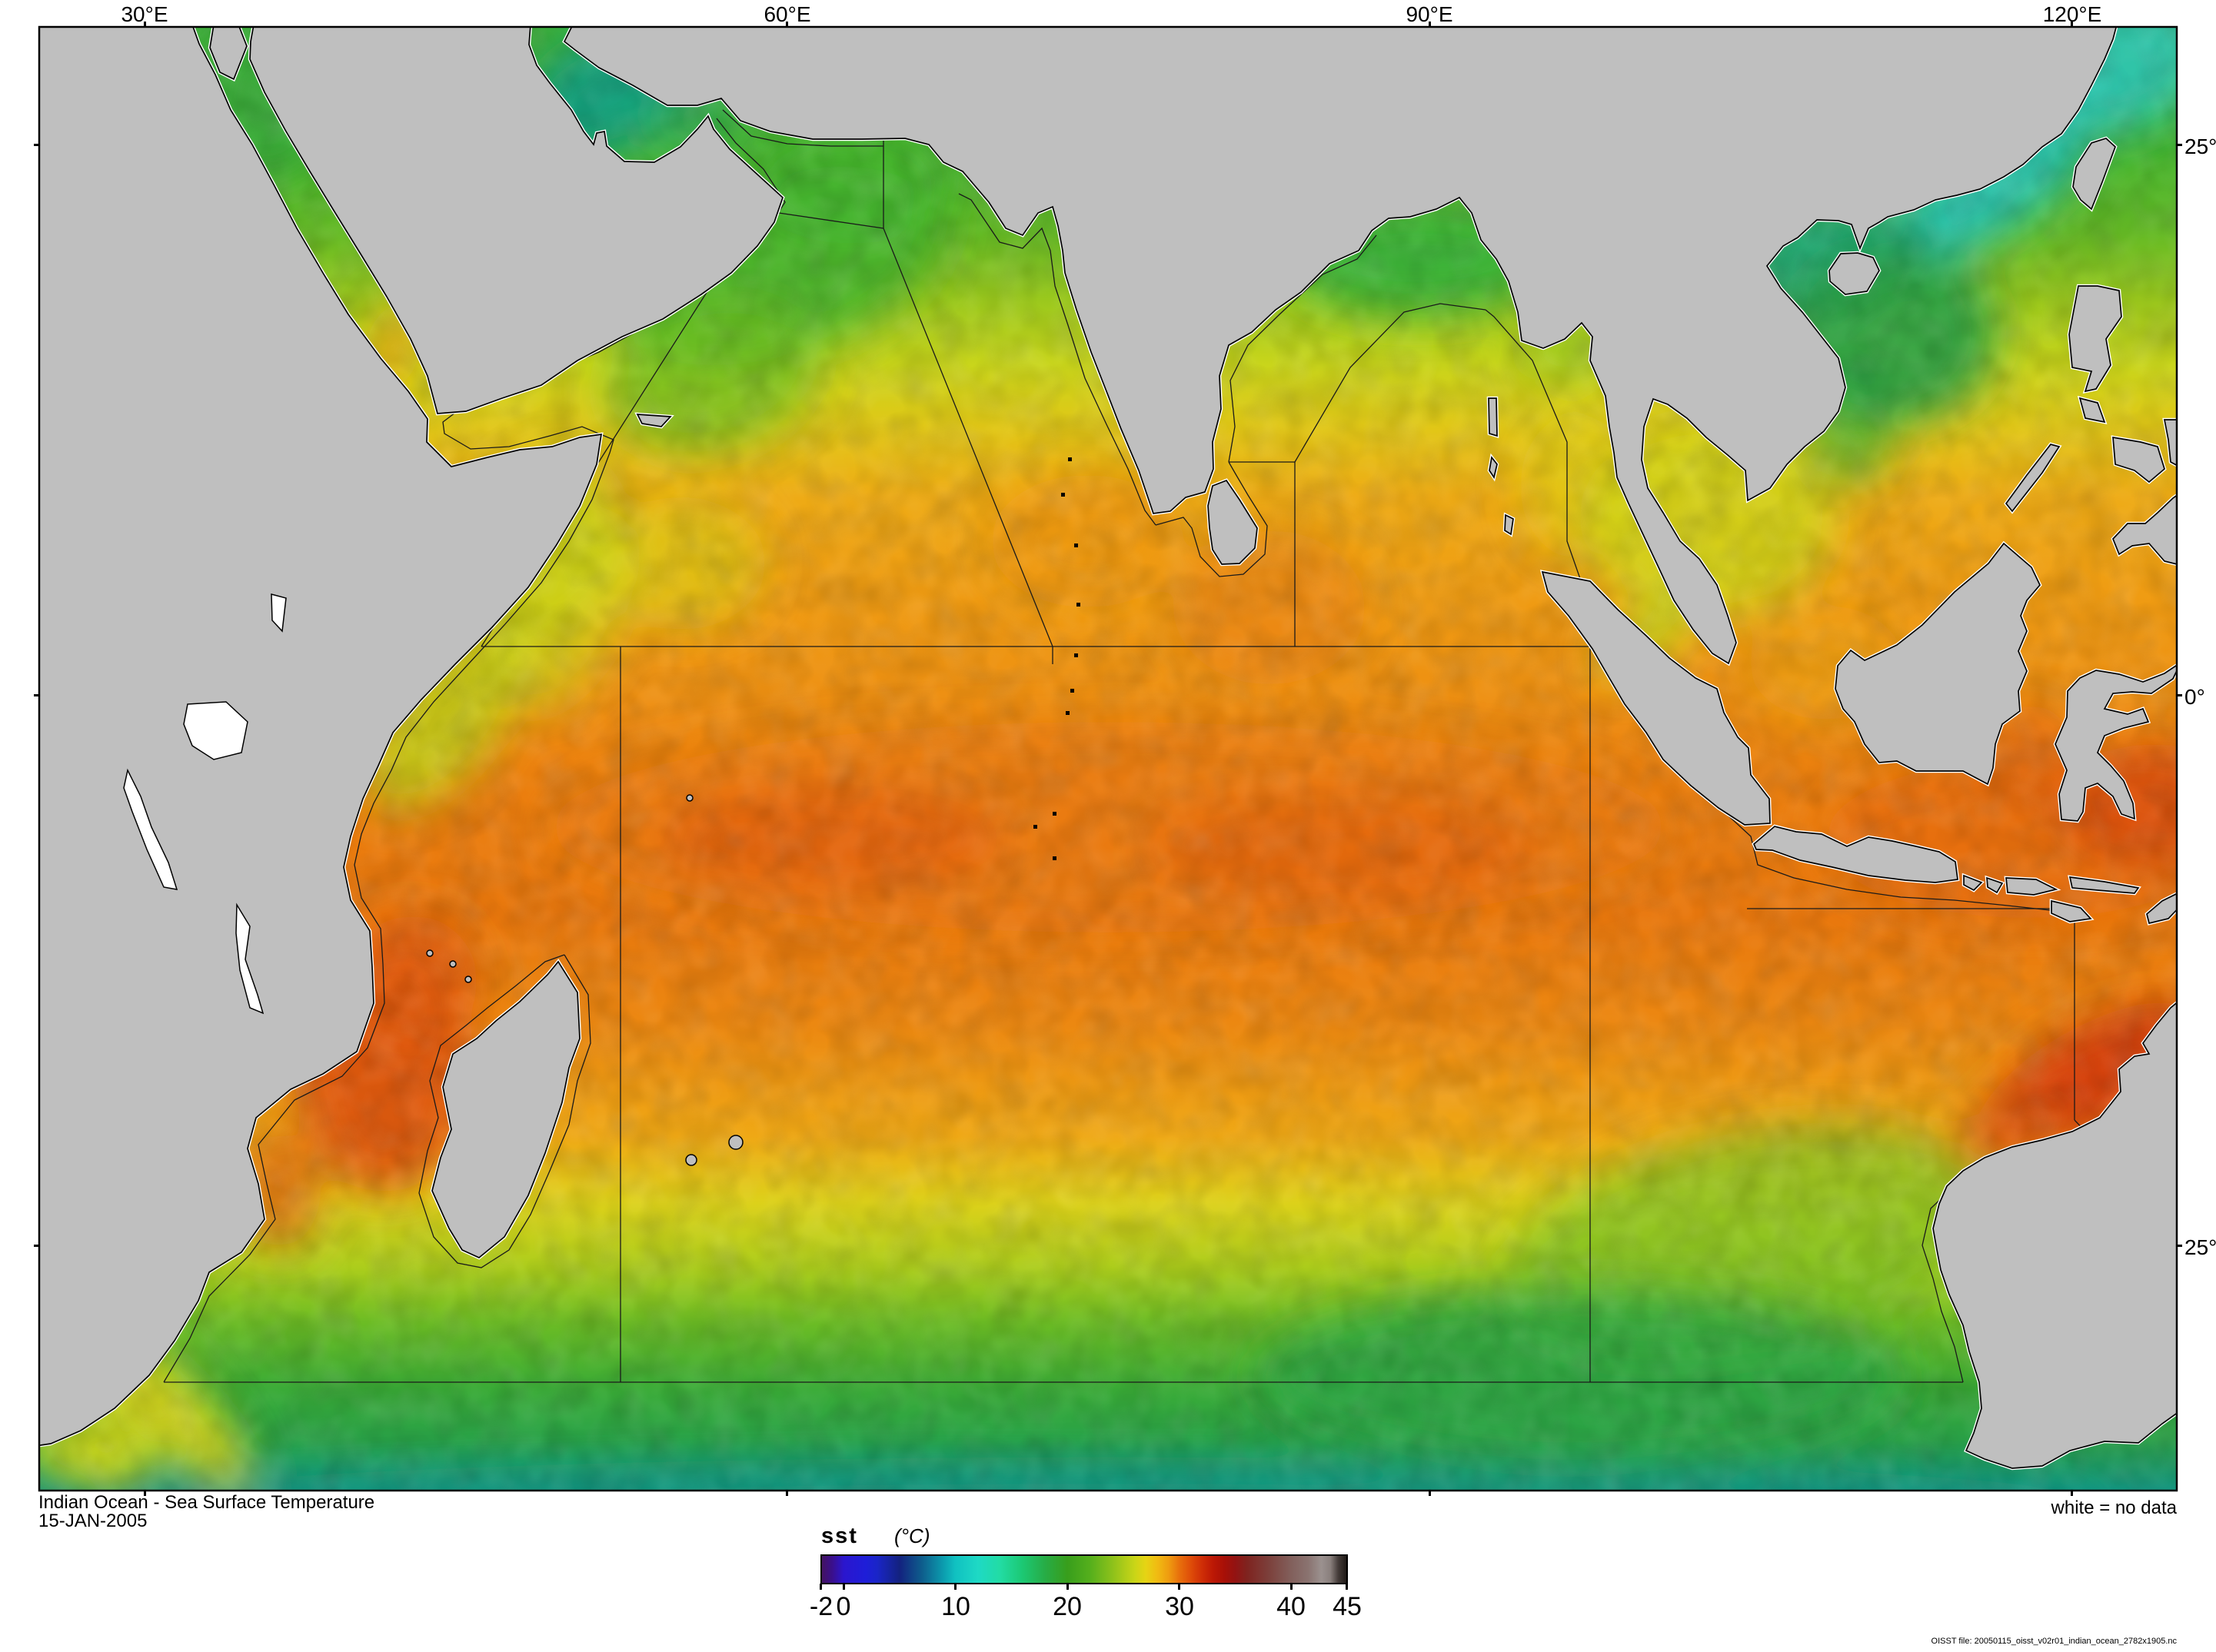  What do you see at coordinates (1348, 1607) in the screenshot?
I see `svg-text: 45` at bounding box center [1348, 1607].